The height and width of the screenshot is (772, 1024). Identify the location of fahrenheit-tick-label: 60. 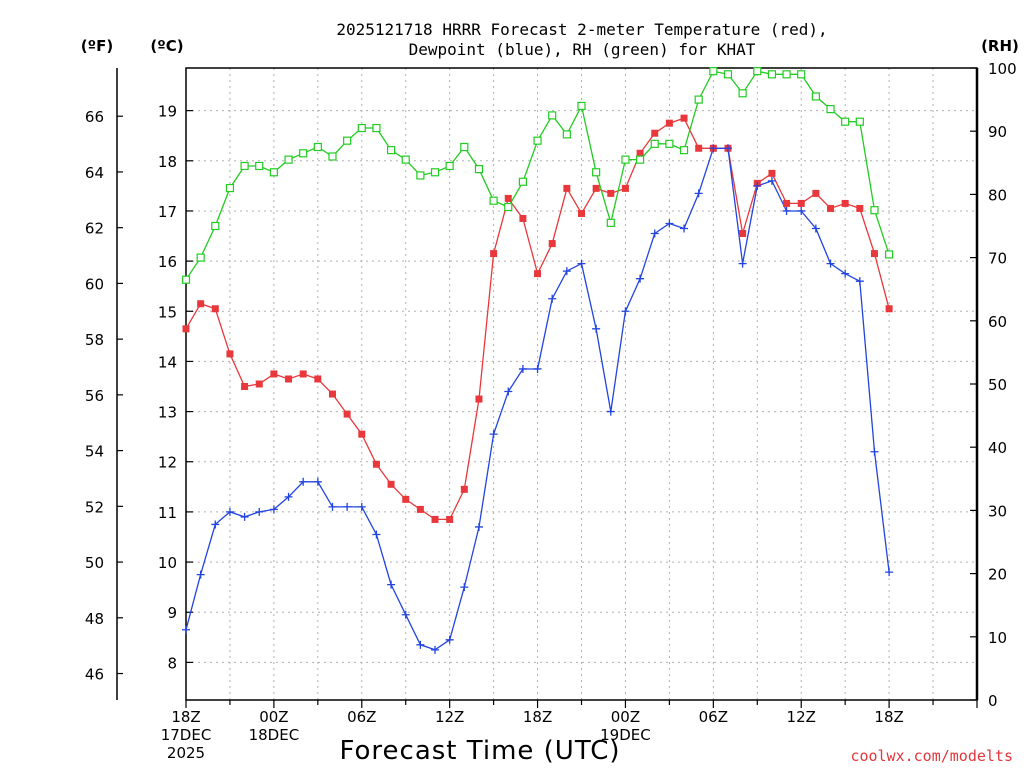
(94, 284).